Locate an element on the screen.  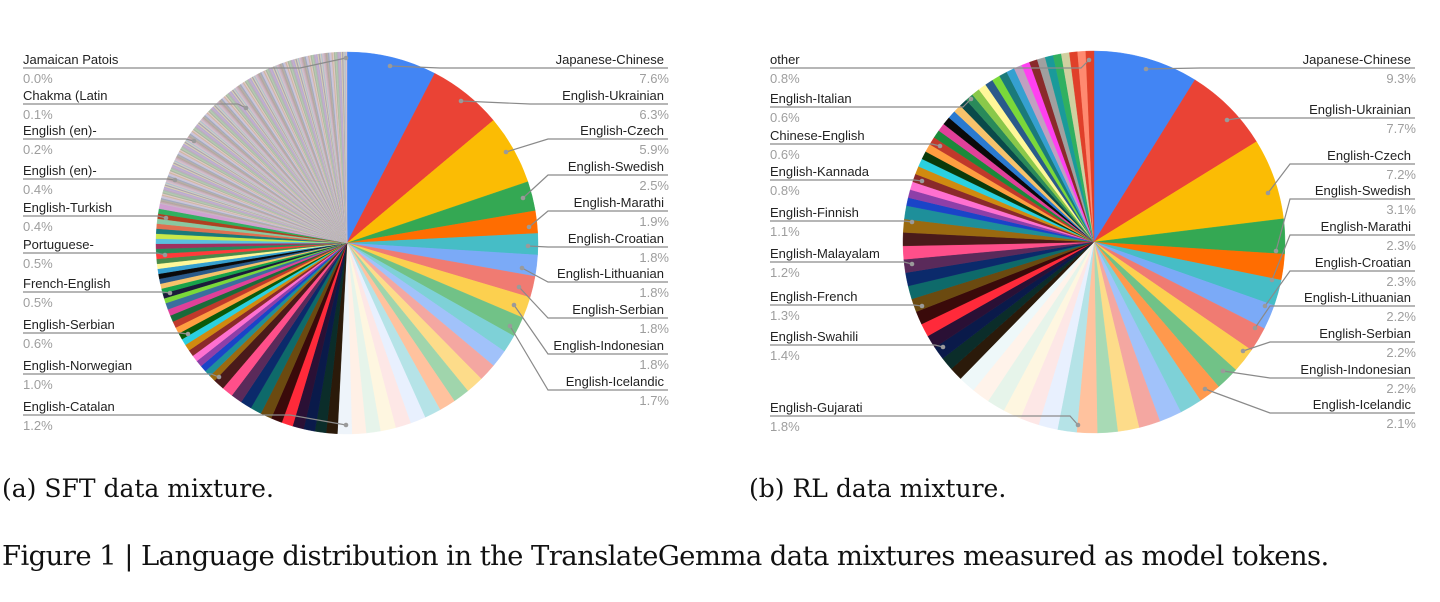
slice-label: English-Indonesian is located at coordinates (608, 345).